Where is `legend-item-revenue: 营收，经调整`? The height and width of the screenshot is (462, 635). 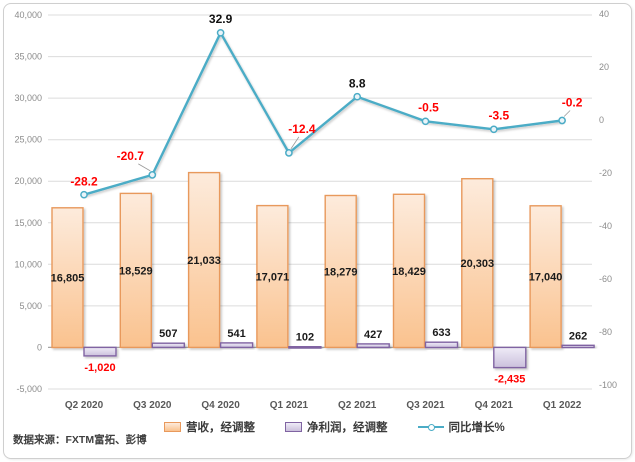
legend-item-revenue: 营收，经调整 is located at coordinates (209, 427).